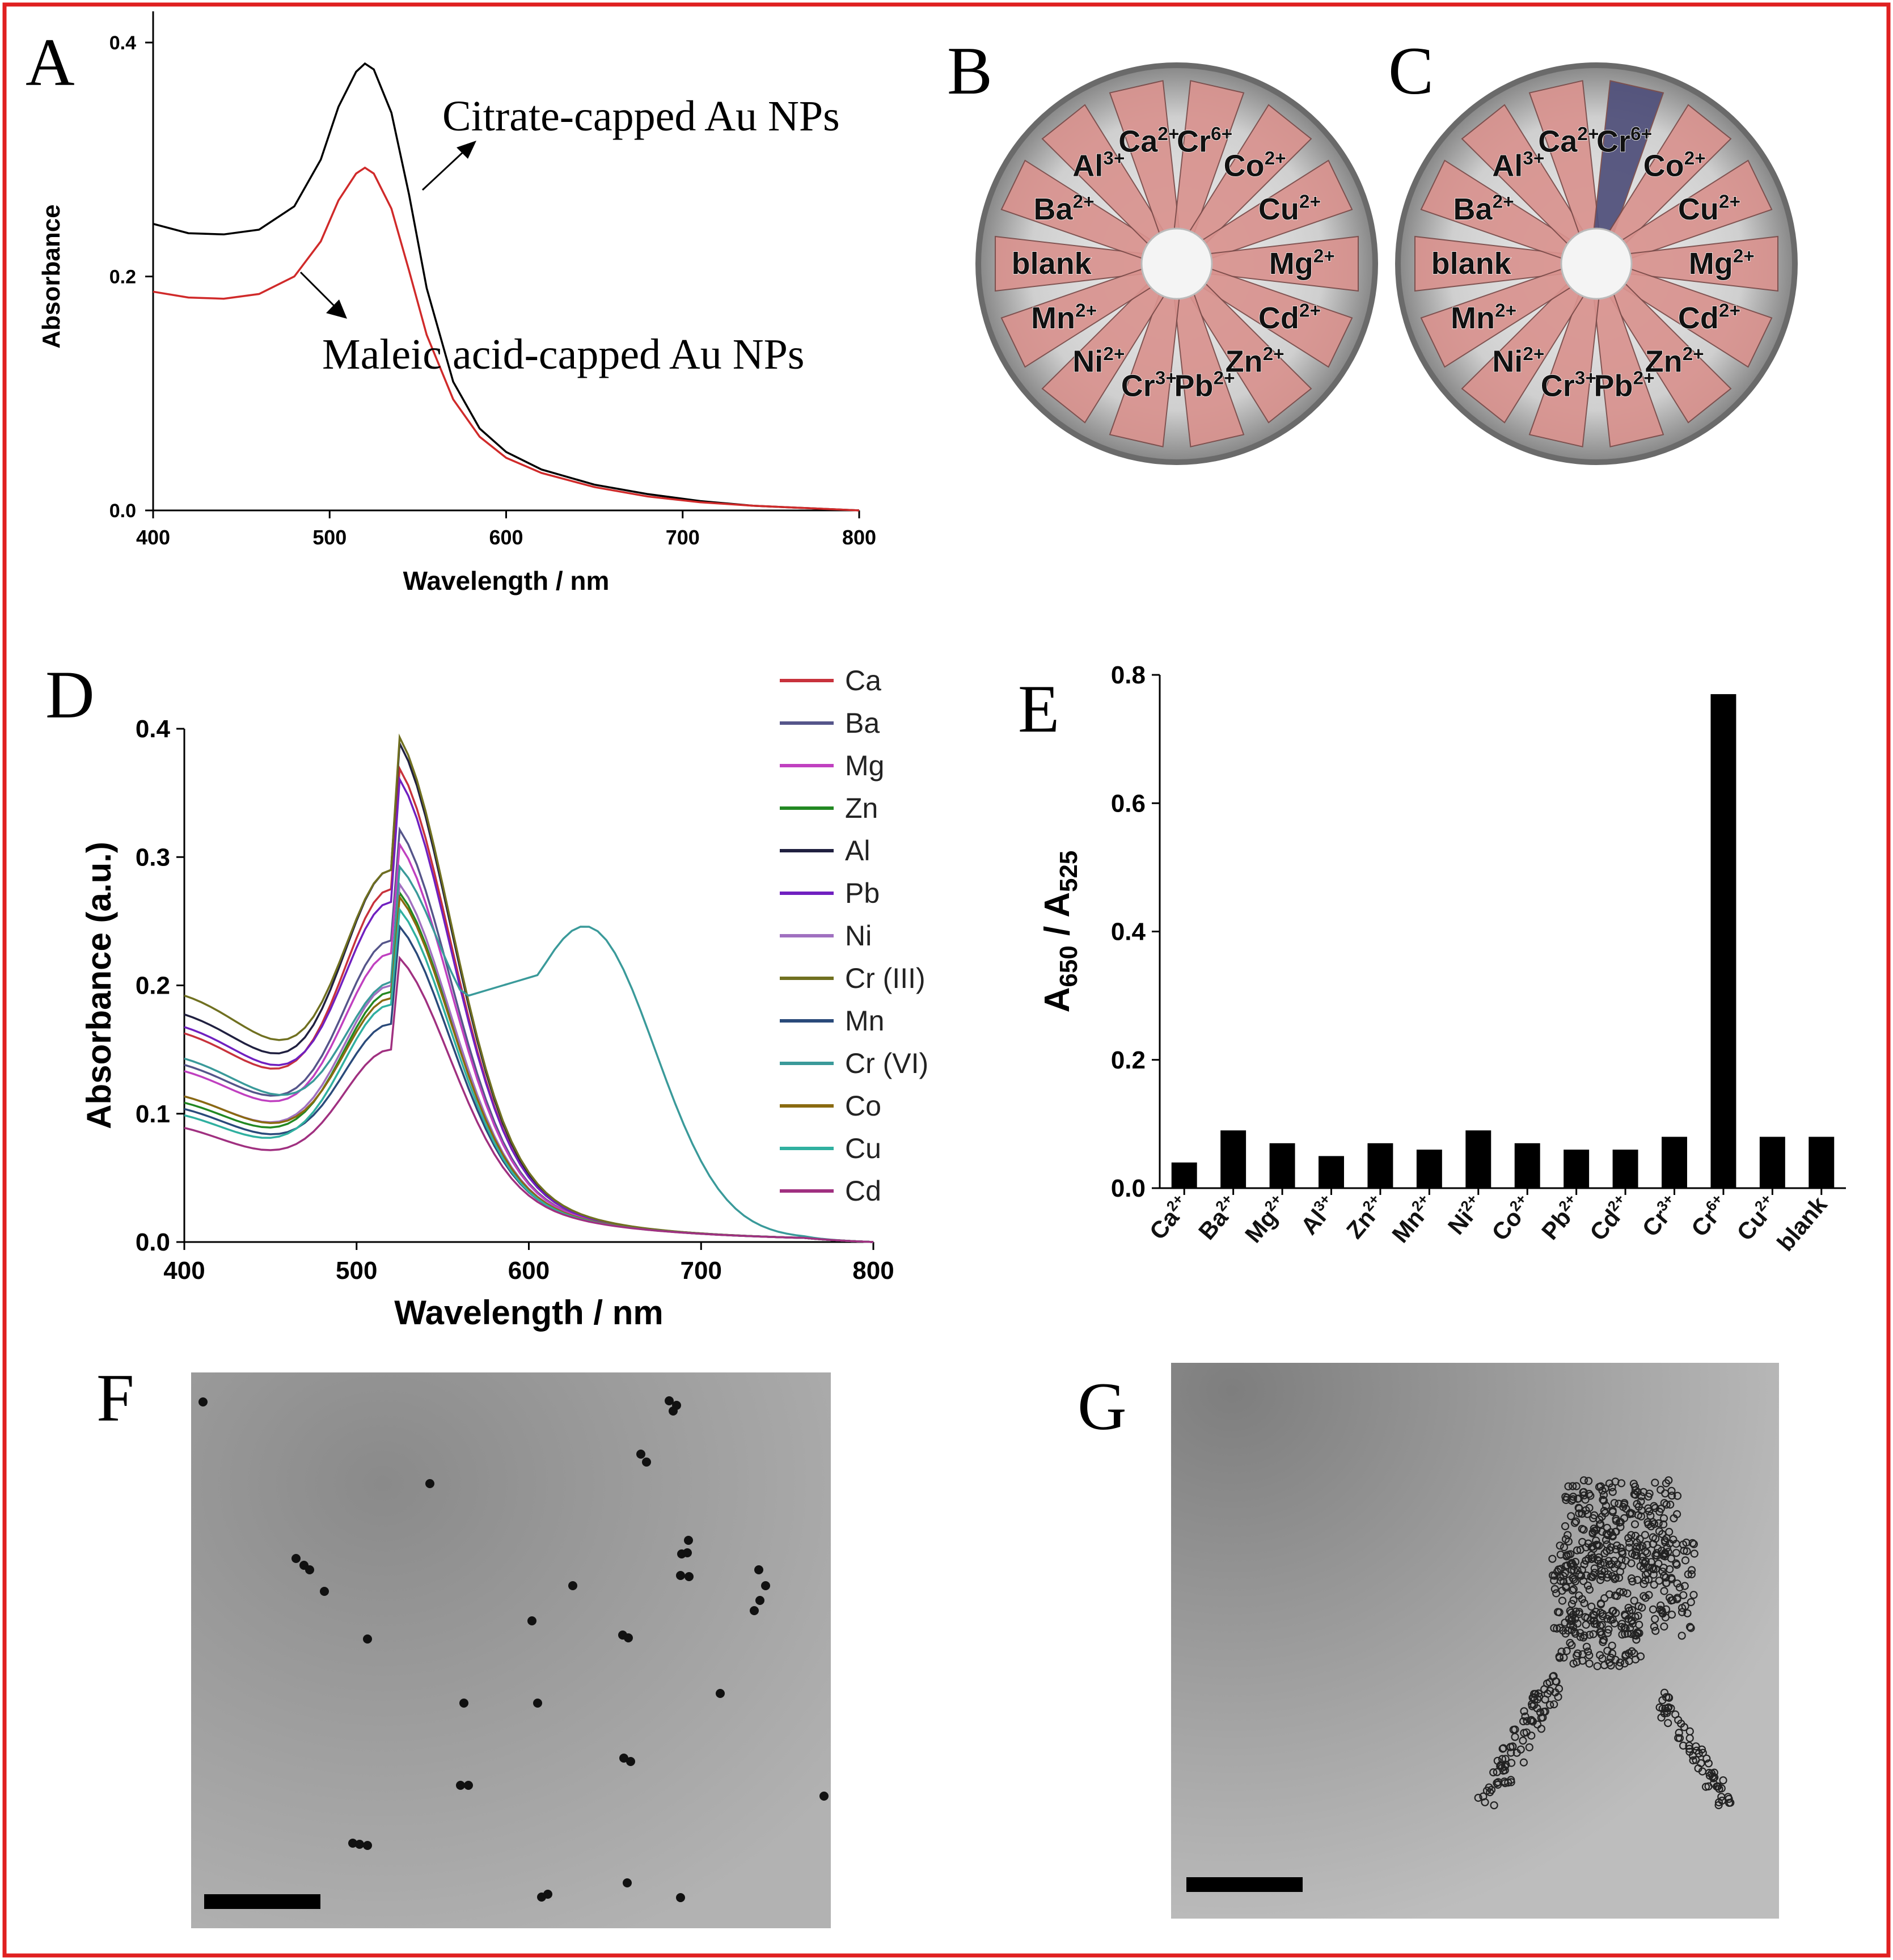 This screenshot has width=1893, height=1960. What do you see at coordinates (1052, 264) in the screenshot?
I see `tube-label-b: blank` at bounding box center [1052, 264].